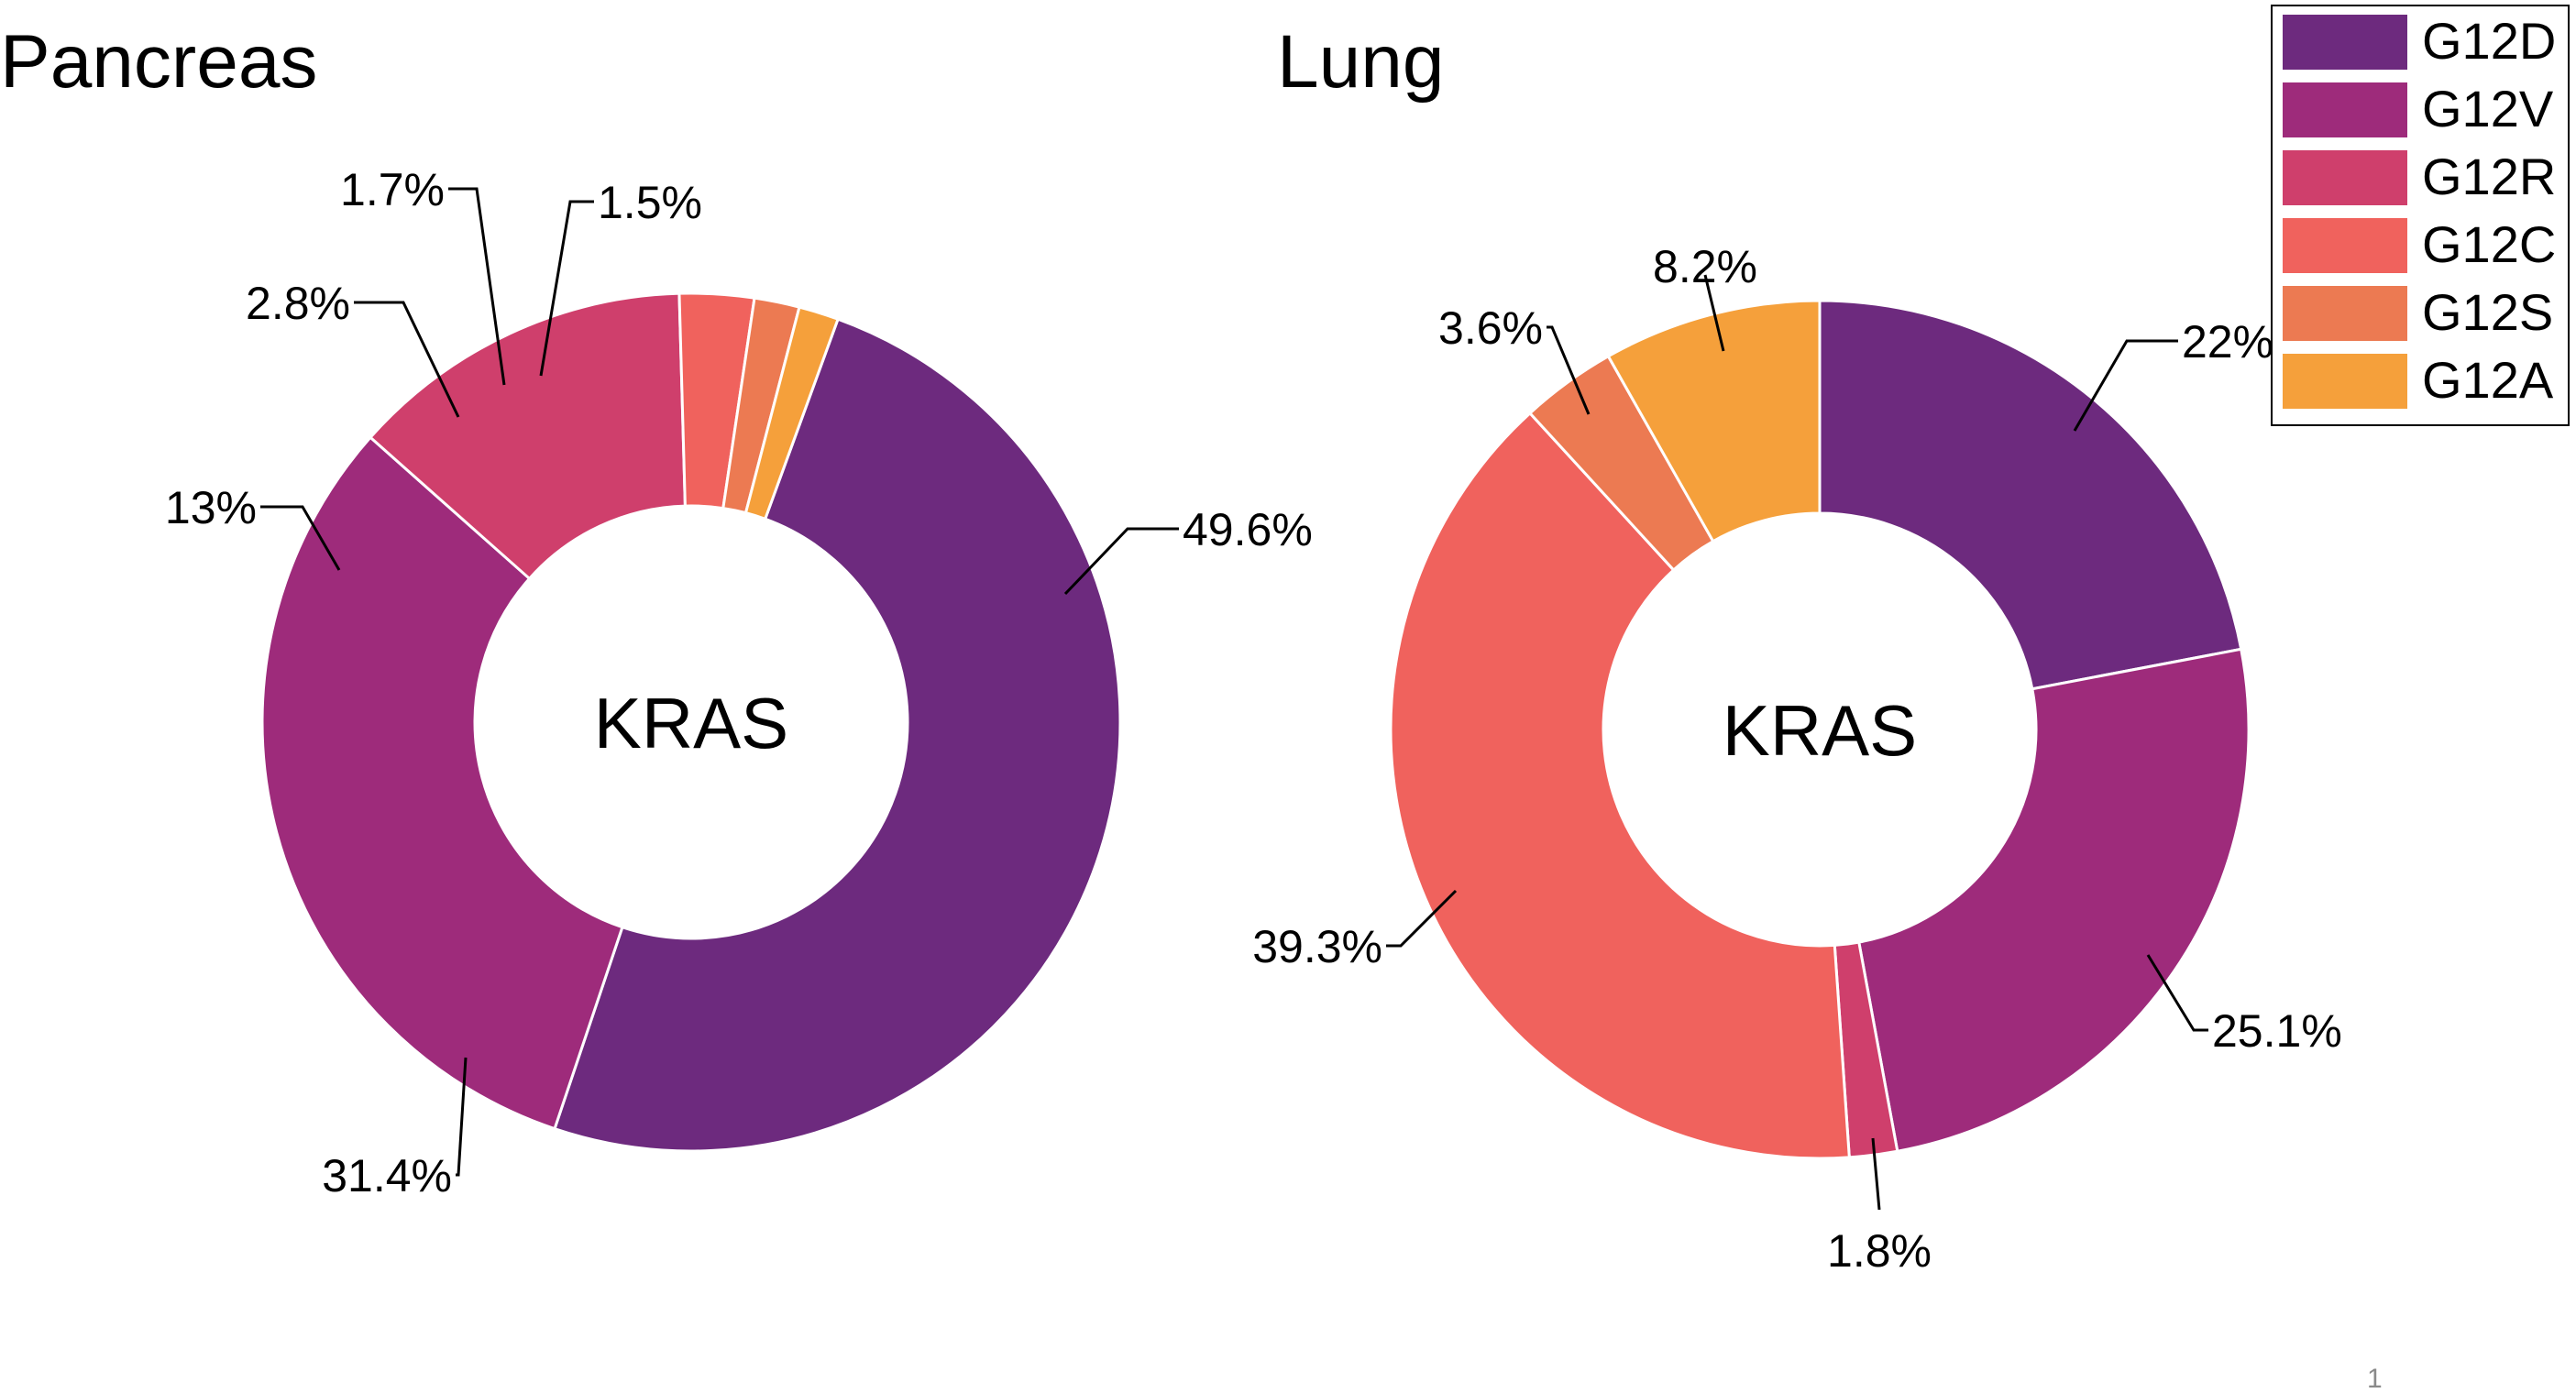 The height and width of the screenshot is (1393, 2576). Describe the element at coordinates (2227, 342) in the screenshot. I see `value-label: 22%` at that location.